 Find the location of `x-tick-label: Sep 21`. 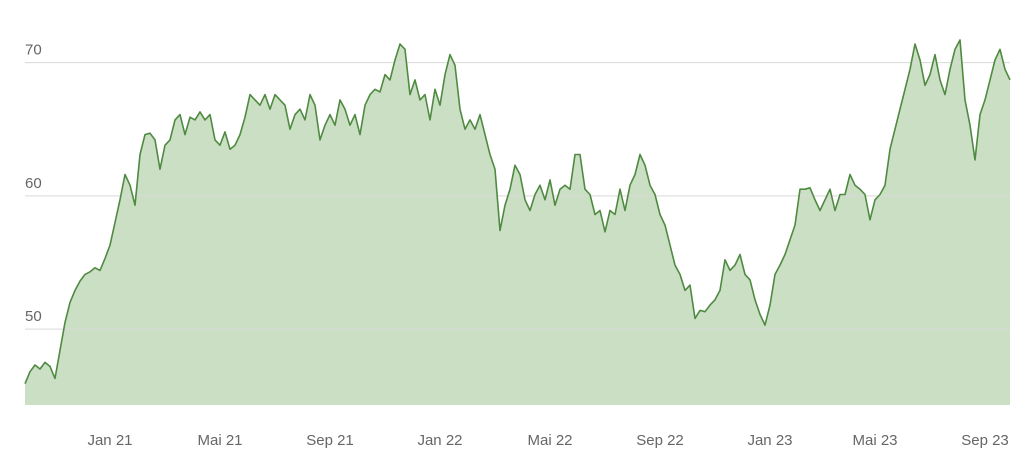

x-tick-label: Sep 21 is located at coordinates (330, 440).